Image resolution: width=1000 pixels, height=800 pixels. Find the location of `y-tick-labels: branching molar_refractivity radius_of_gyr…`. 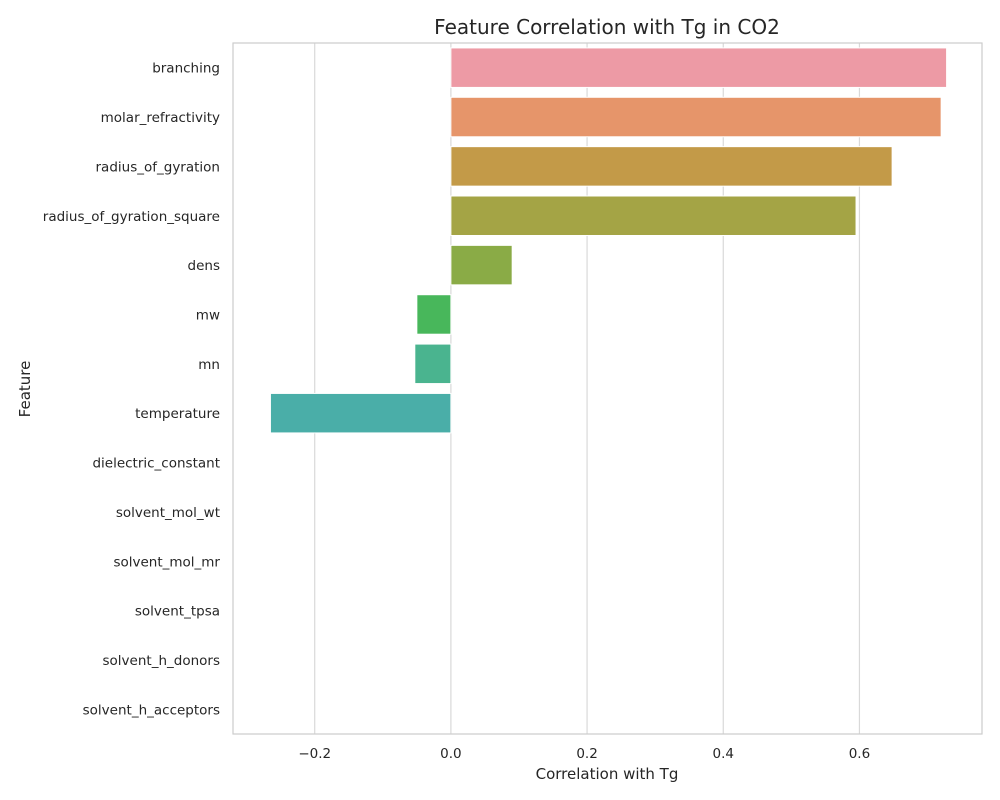

y-tick-labels: branching molar_refractivity radius_of_gyr… is located at coordinates (132, 390).